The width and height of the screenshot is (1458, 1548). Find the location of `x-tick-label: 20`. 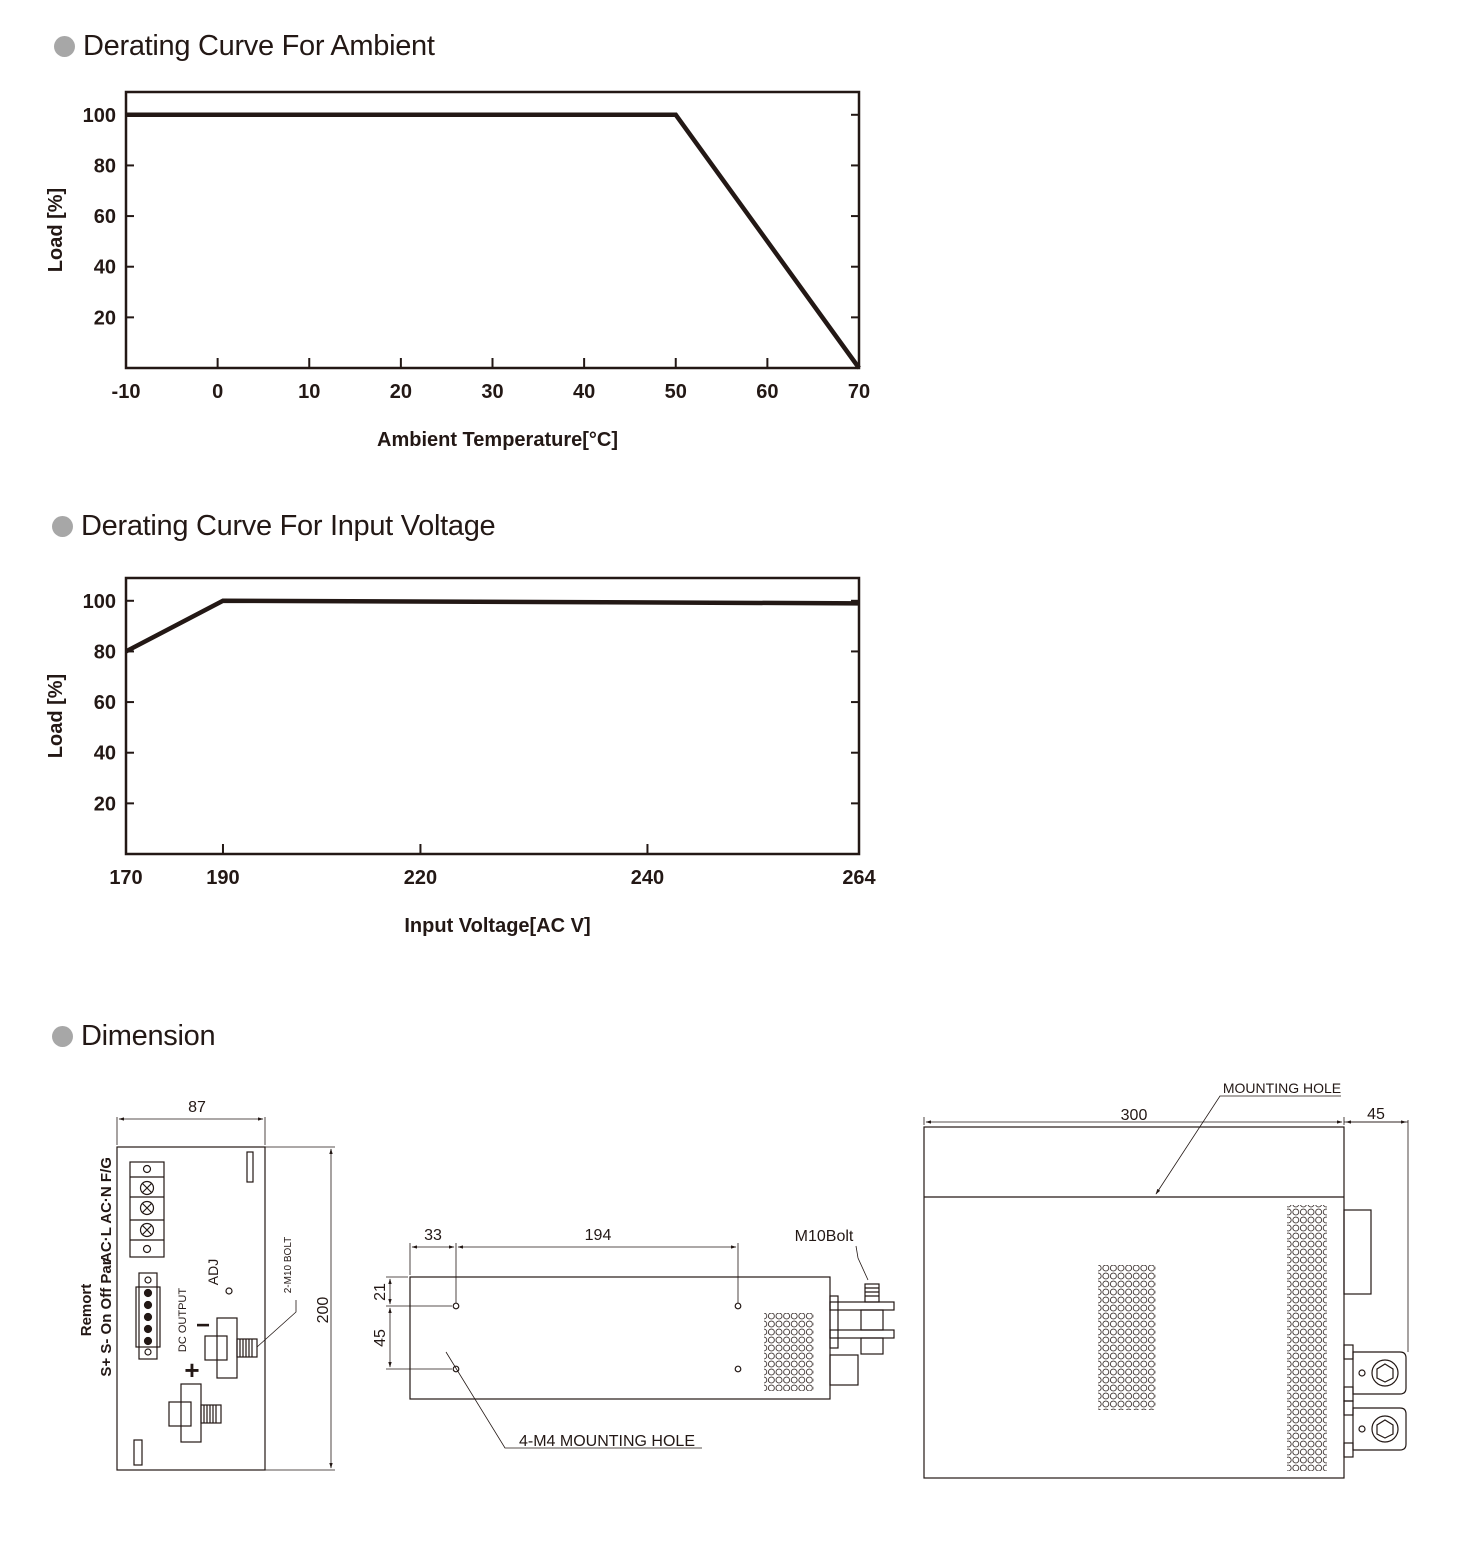

x-tick-label: 20 is located at coordinates (401, 392).